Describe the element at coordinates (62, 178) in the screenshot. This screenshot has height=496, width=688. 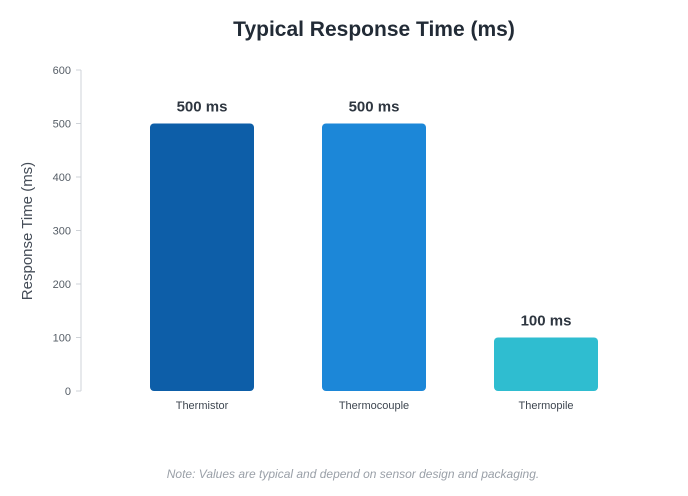
I see `y-tick-label: 400` at that location.